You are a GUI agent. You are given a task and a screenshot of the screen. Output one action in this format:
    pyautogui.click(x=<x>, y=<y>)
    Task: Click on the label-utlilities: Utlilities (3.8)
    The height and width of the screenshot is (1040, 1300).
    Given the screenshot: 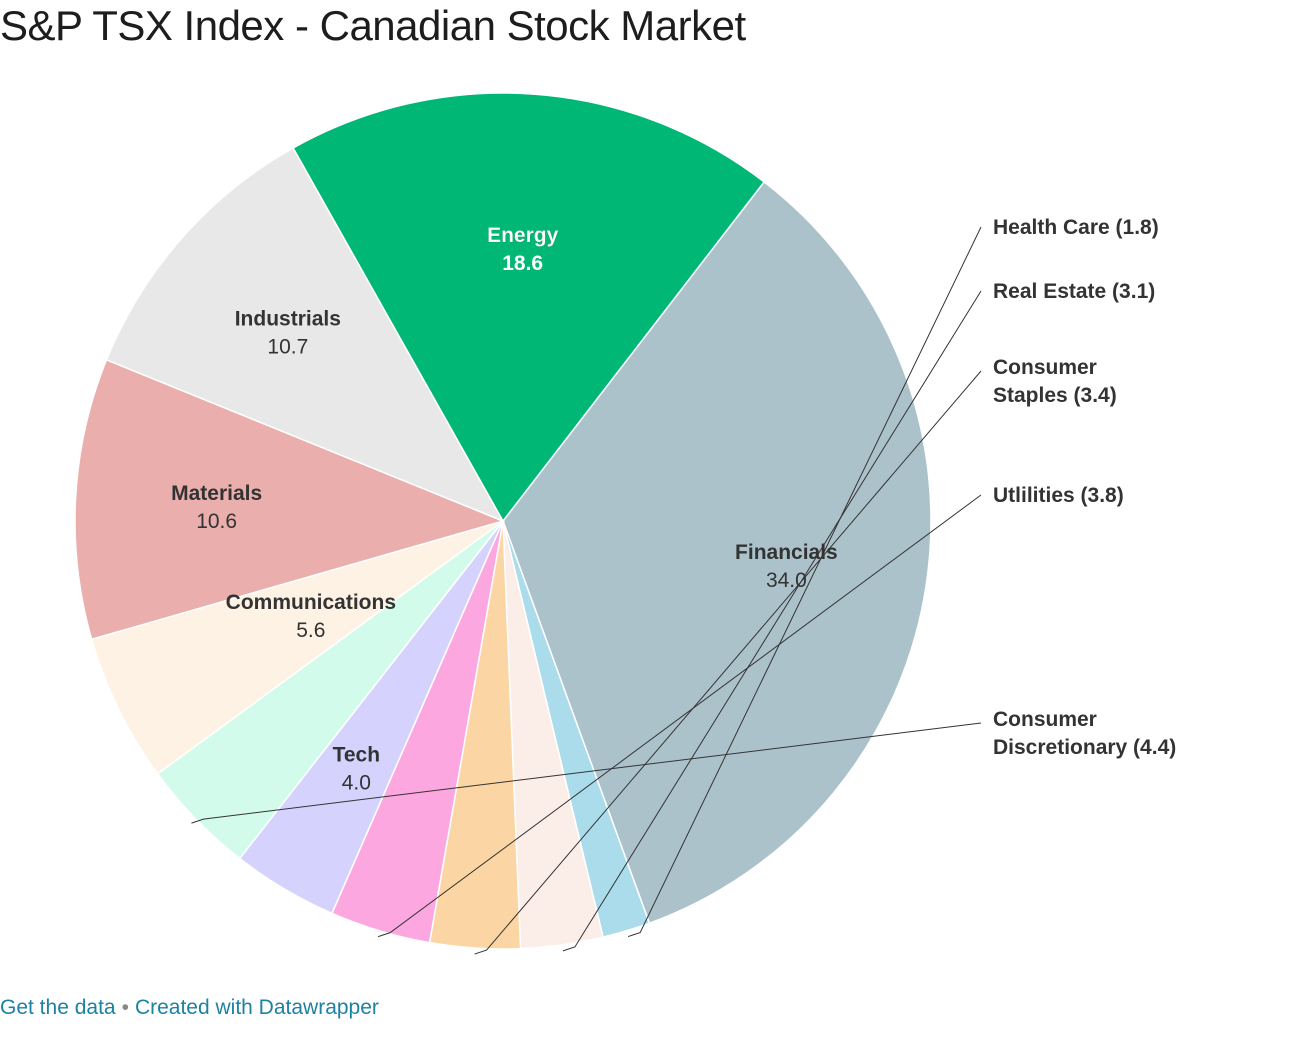 What is the action you would take?
    pyautogui.click(x=1058, y=495)
    